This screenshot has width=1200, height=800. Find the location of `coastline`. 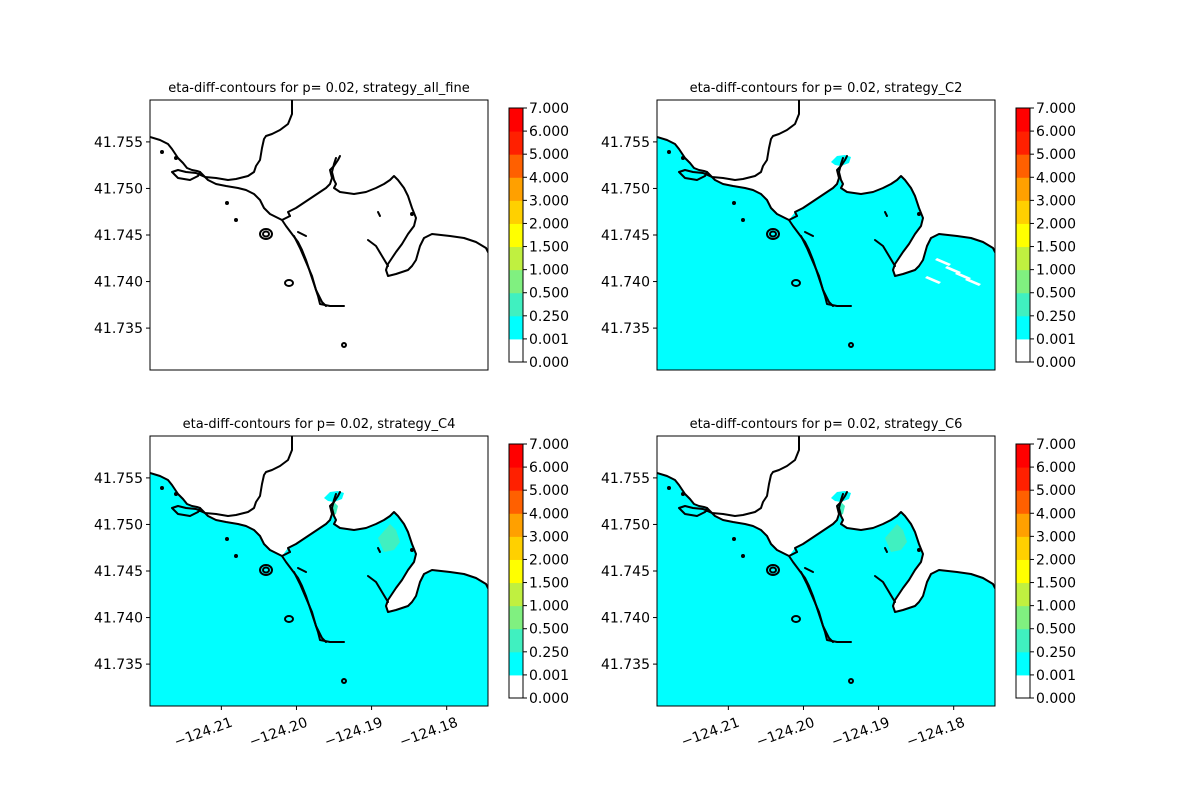

coastline is located at coordinates (319, 224).